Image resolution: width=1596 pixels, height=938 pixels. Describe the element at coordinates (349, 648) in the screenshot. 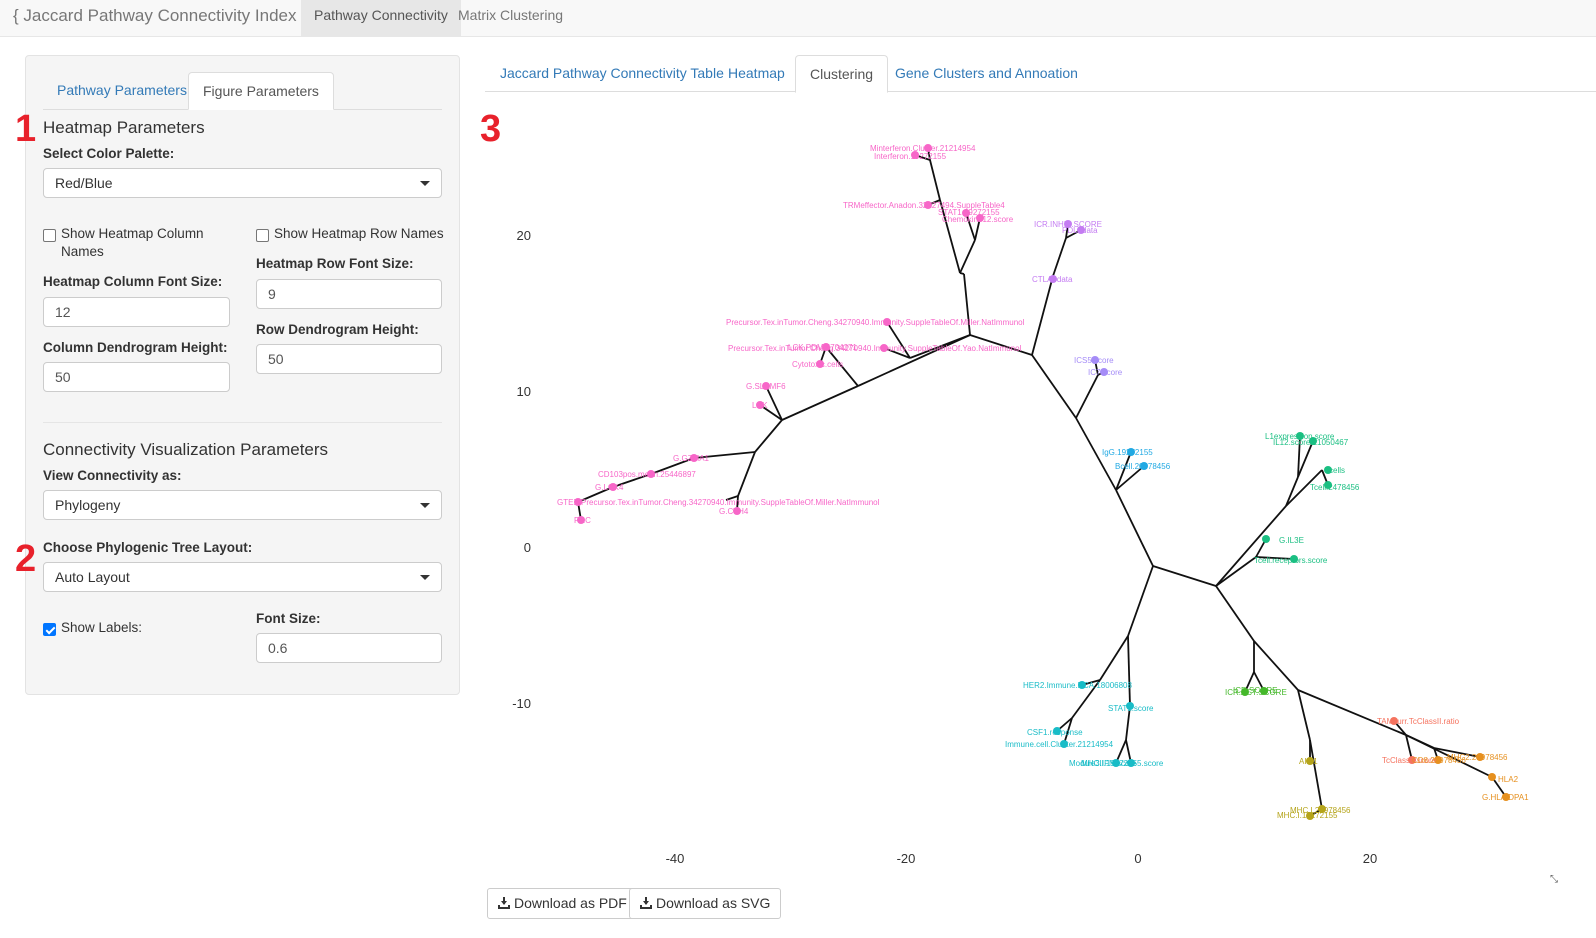

I see `font-size-input: 0.6` at that location.